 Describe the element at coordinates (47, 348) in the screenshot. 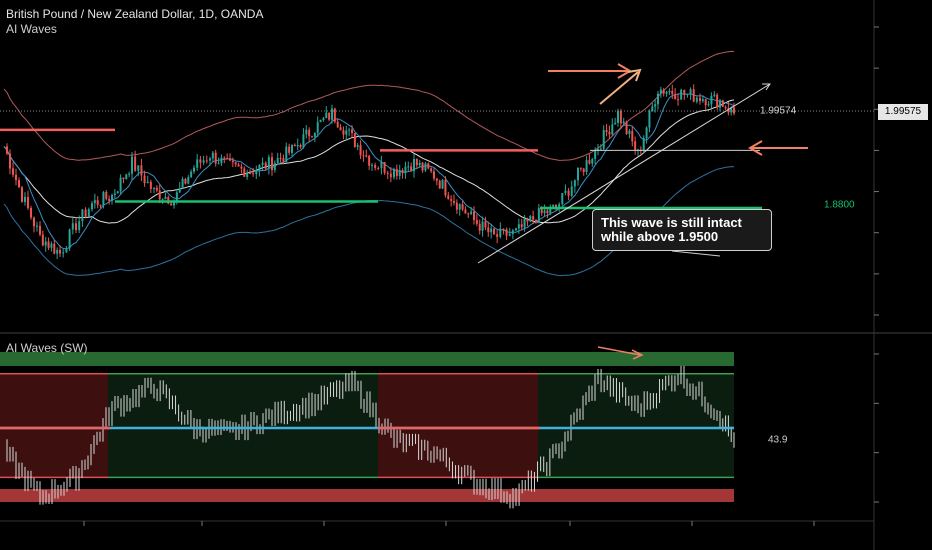

I see `indicator-label-bottom: AI Waves (SW)` at that location.